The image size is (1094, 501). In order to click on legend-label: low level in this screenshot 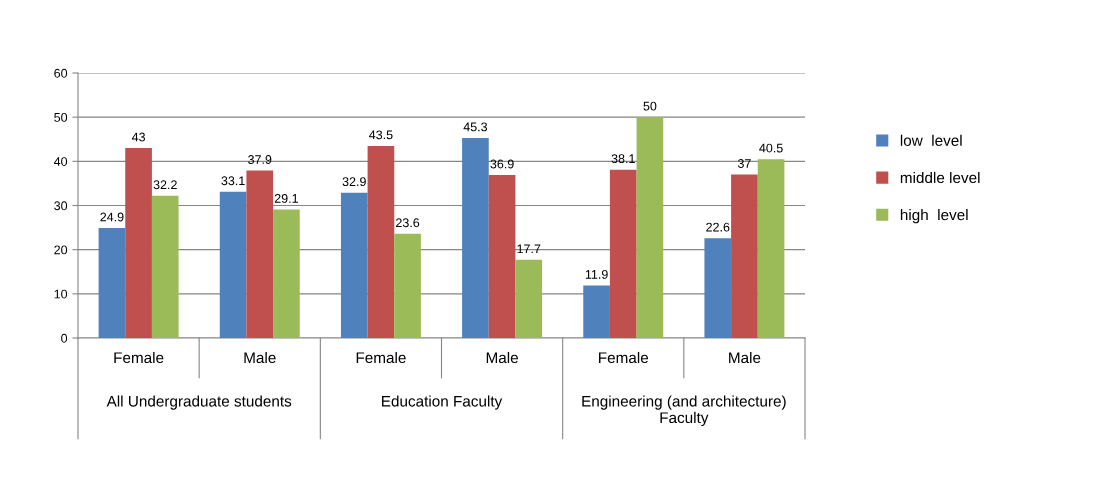, I will do `click(931, 140)`.